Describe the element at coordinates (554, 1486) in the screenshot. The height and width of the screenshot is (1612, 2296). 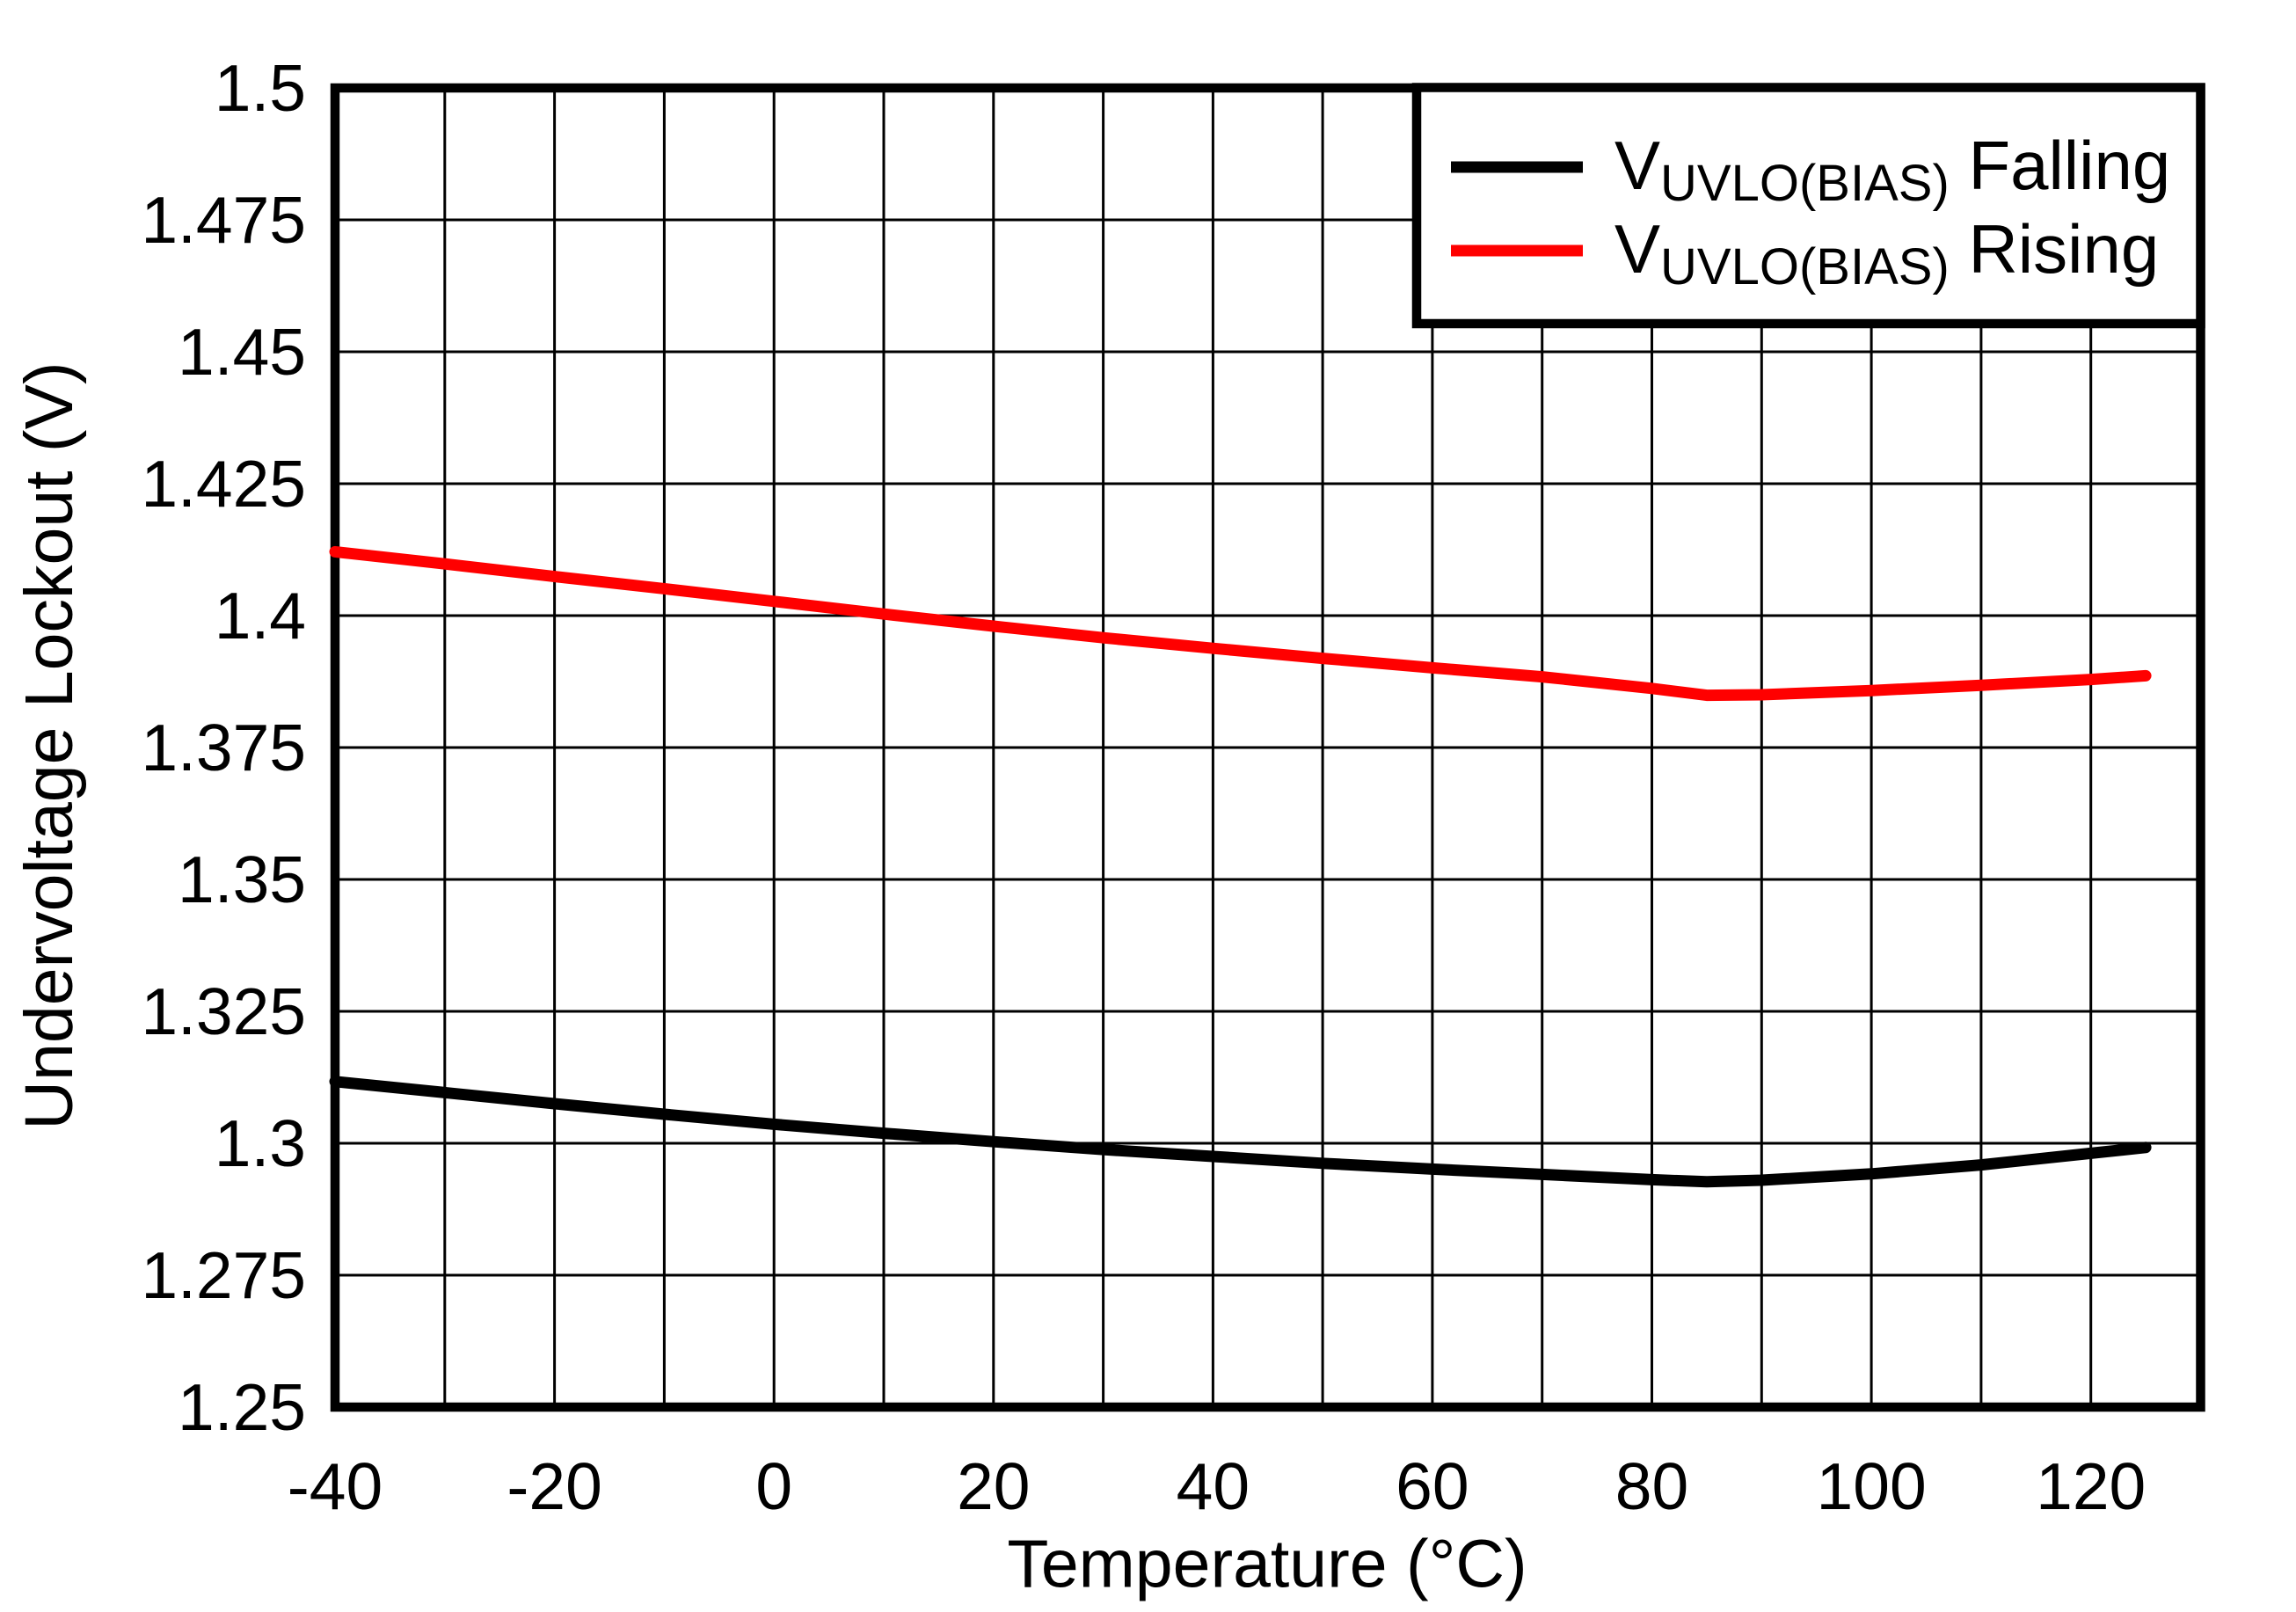
I see `svg-text: -20` at that location.